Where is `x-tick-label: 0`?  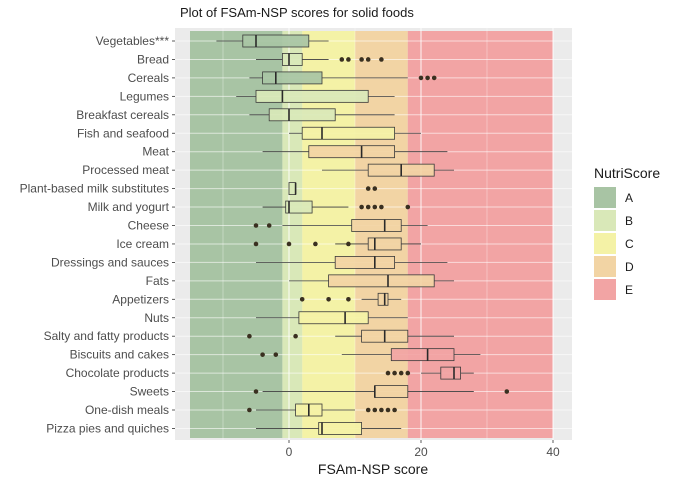 x-tick-label: 0 is located at coordinates (289, 452).